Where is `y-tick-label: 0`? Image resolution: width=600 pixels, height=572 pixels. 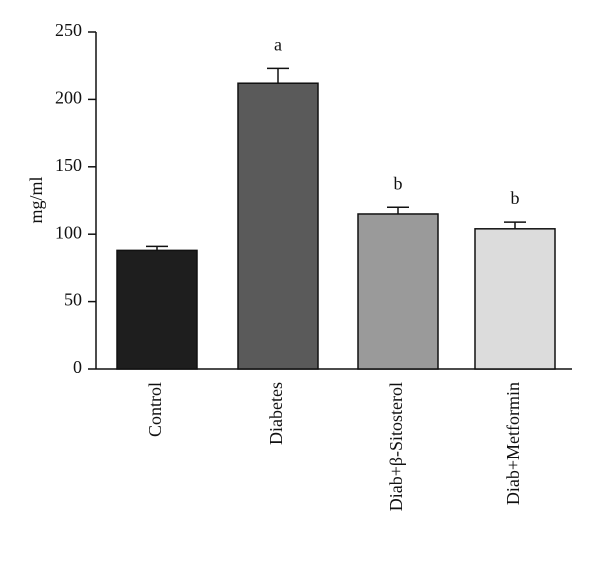 y-tick-label: 0 is located at coordinates (77, 367).